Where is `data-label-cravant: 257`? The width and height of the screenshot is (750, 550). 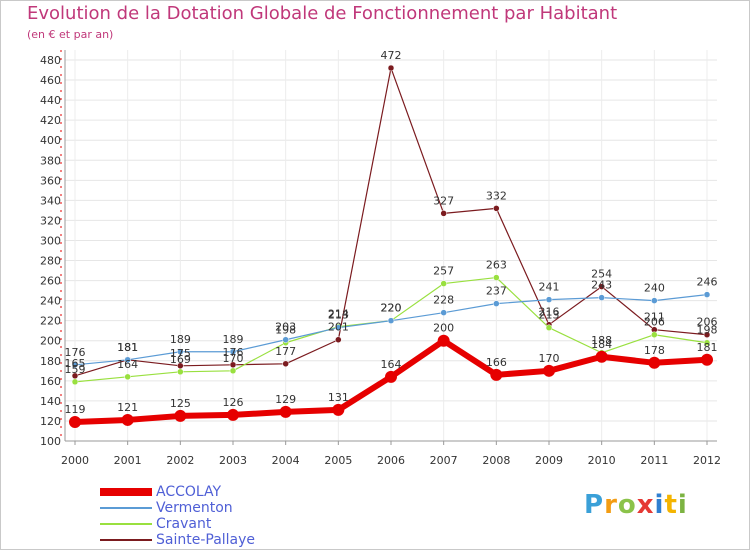 data-label-cravant: 257 is located at coordinates (443, 271).